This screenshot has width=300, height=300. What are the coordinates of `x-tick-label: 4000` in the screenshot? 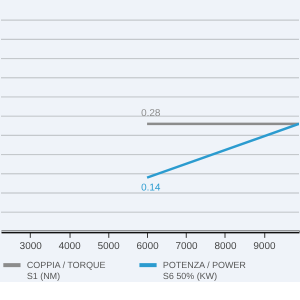 It's located at (70, 246).